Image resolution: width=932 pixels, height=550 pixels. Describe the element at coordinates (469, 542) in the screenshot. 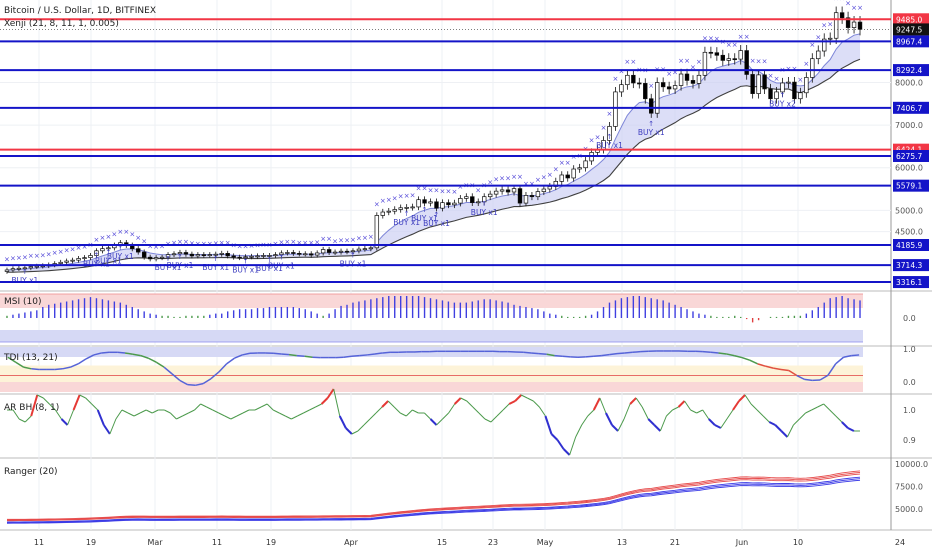

I see `time-axis: 11 19 Mar 11 19 Apr 15 23 May 13 21 Jun 10 24` at that location.